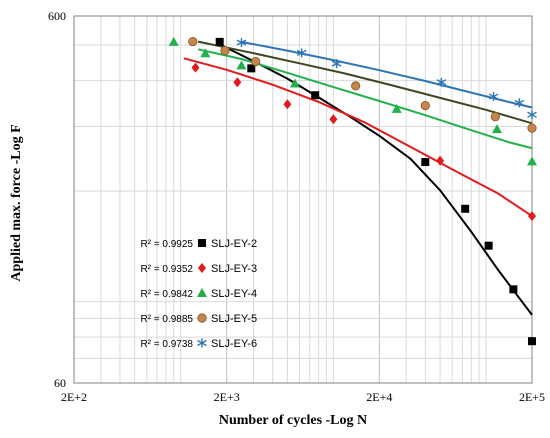 This screenshot has height=438, width=550. I want to click on x-tick-label: 2E+4, so click(379, 397).